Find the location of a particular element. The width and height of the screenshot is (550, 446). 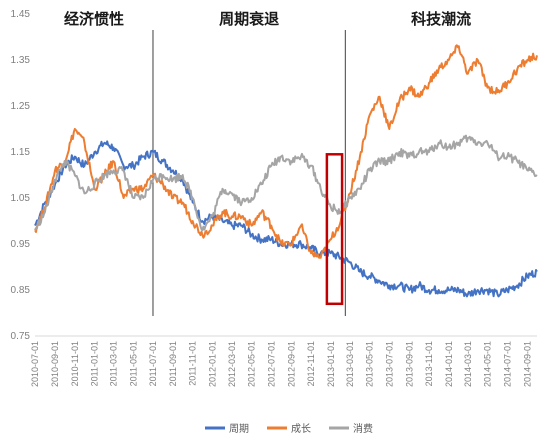

y-tick-label: 0.95 is located at coordinates (21, 244).